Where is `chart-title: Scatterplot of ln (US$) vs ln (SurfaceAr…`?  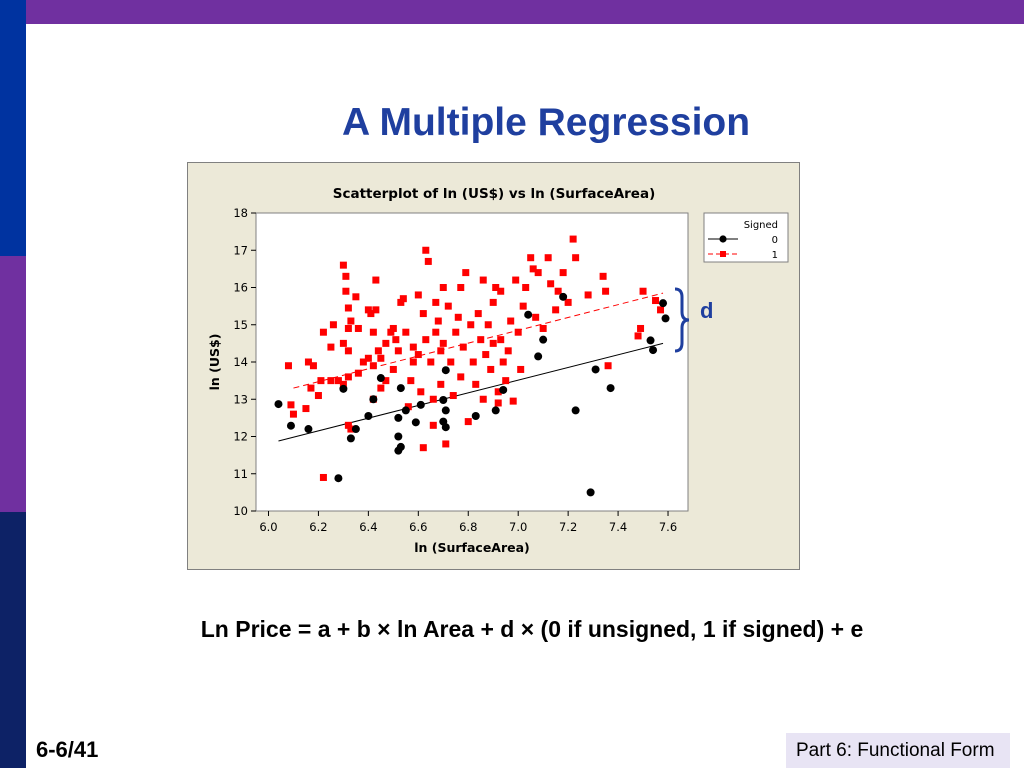
chart-title: Scatterplot of ln (US$) vs ln (SurfaceAr… is located at coordinates (494, 194).